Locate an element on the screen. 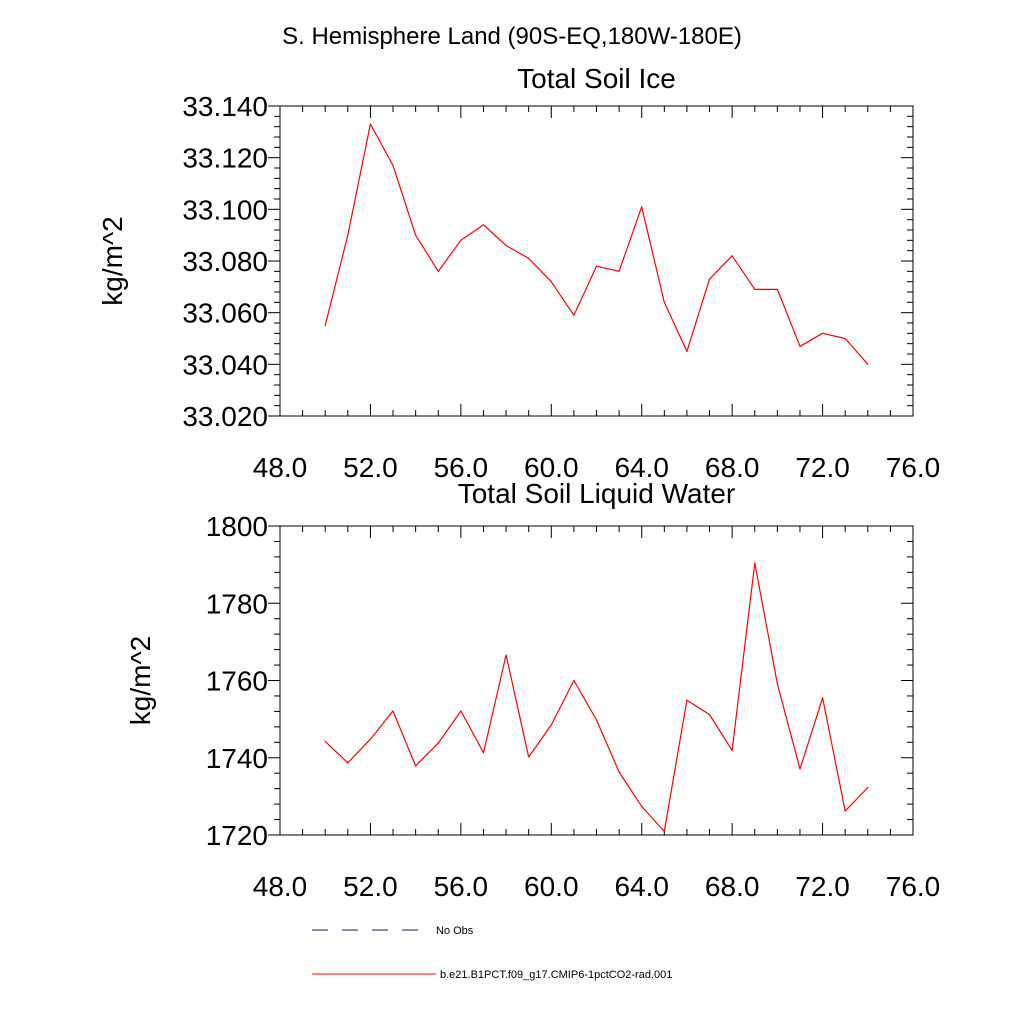 Image resolution: width=1024 pixels, height=1024 pixels. y-tick-label: 33.080 is located at coordinates (225, 261).